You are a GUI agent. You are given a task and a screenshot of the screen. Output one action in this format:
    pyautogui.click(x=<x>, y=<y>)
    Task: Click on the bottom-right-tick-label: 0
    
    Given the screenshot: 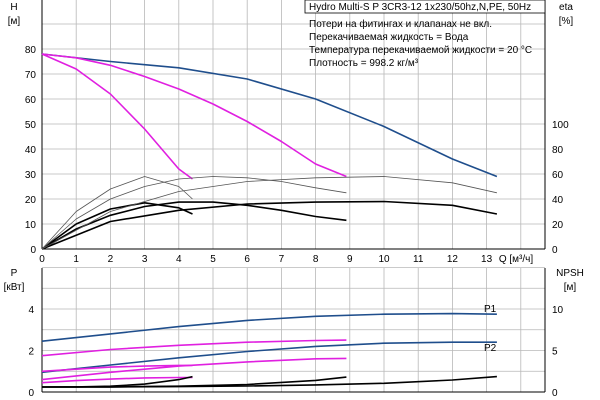 What is the action you would take?
    pyautogui.click(x=555, y=393)
    